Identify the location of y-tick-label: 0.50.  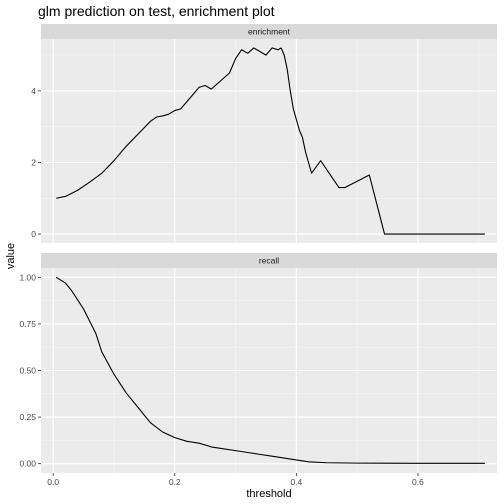
(27, 371).